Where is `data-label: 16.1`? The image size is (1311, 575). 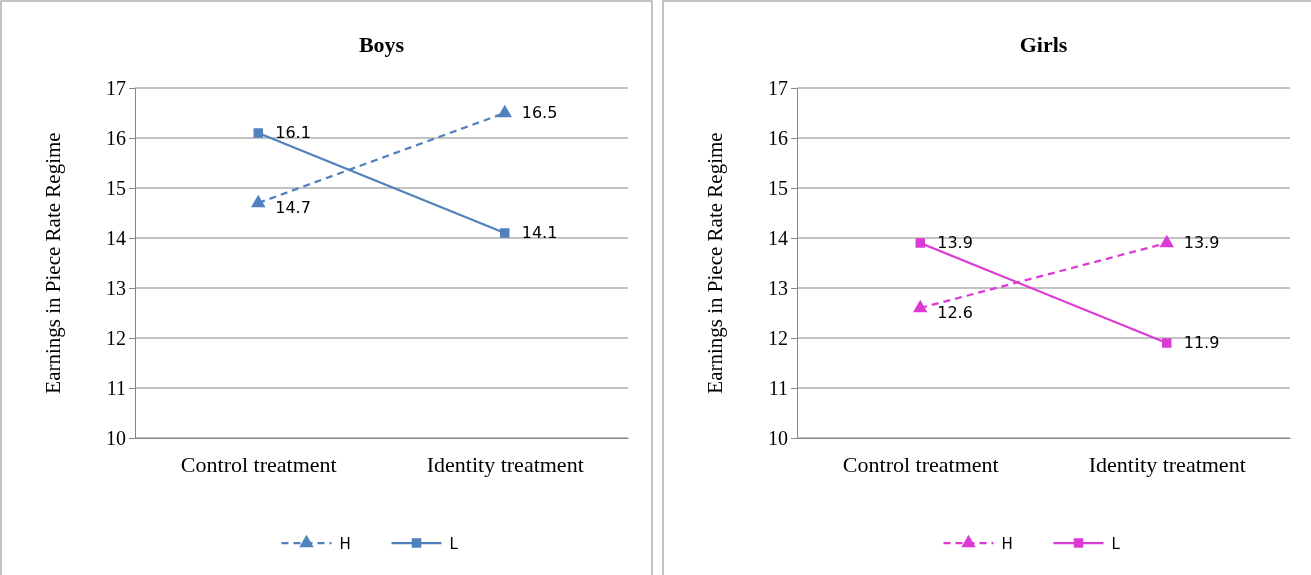
data-label: 16.1 is located at coordinates (293, 132).